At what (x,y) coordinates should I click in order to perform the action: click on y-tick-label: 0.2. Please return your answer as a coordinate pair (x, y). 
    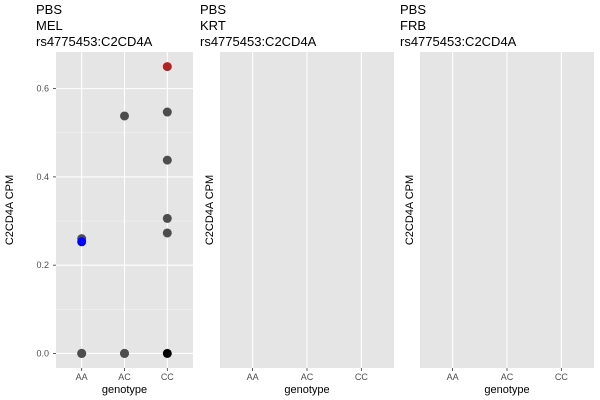
    Looking at the image, I should click on (42, 265).